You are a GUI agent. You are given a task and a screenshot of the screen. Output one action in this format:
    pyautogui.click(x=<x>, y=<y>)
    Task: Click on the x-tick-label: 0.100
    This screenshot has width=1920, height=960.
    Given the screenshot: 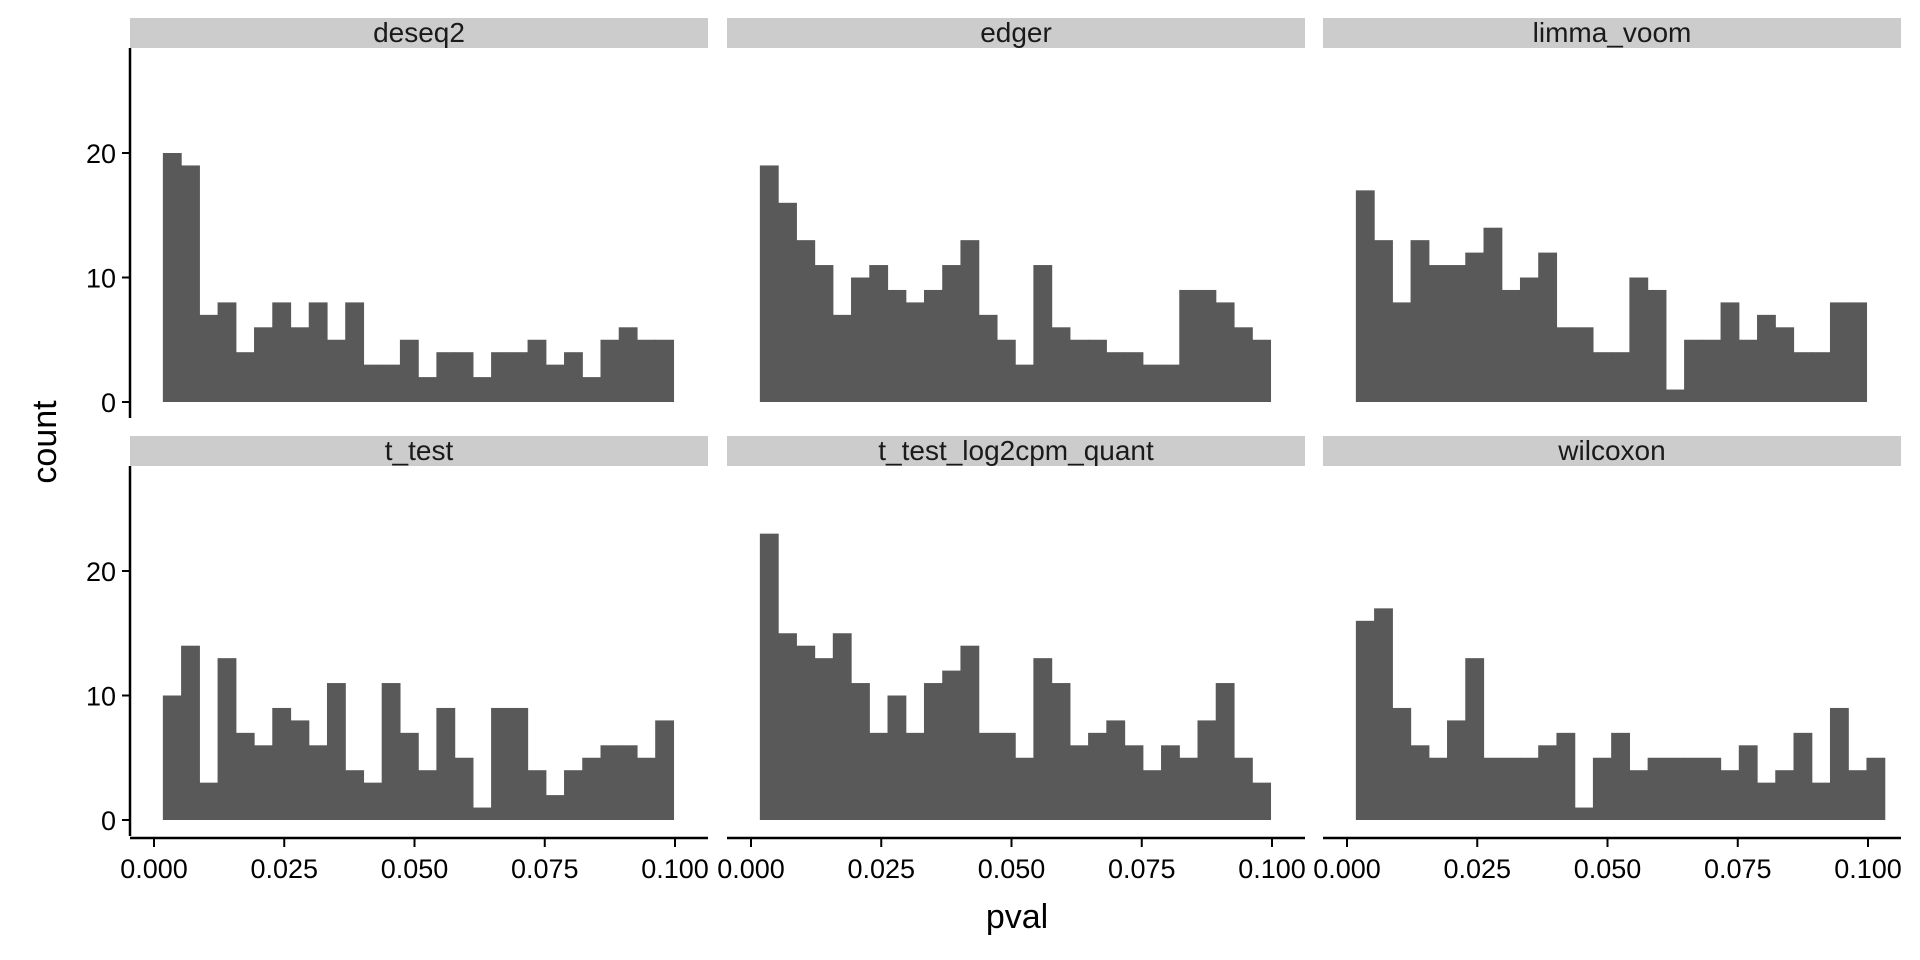 What is the action you would take?
    pyautogui.click(x=1272, y=869)
    